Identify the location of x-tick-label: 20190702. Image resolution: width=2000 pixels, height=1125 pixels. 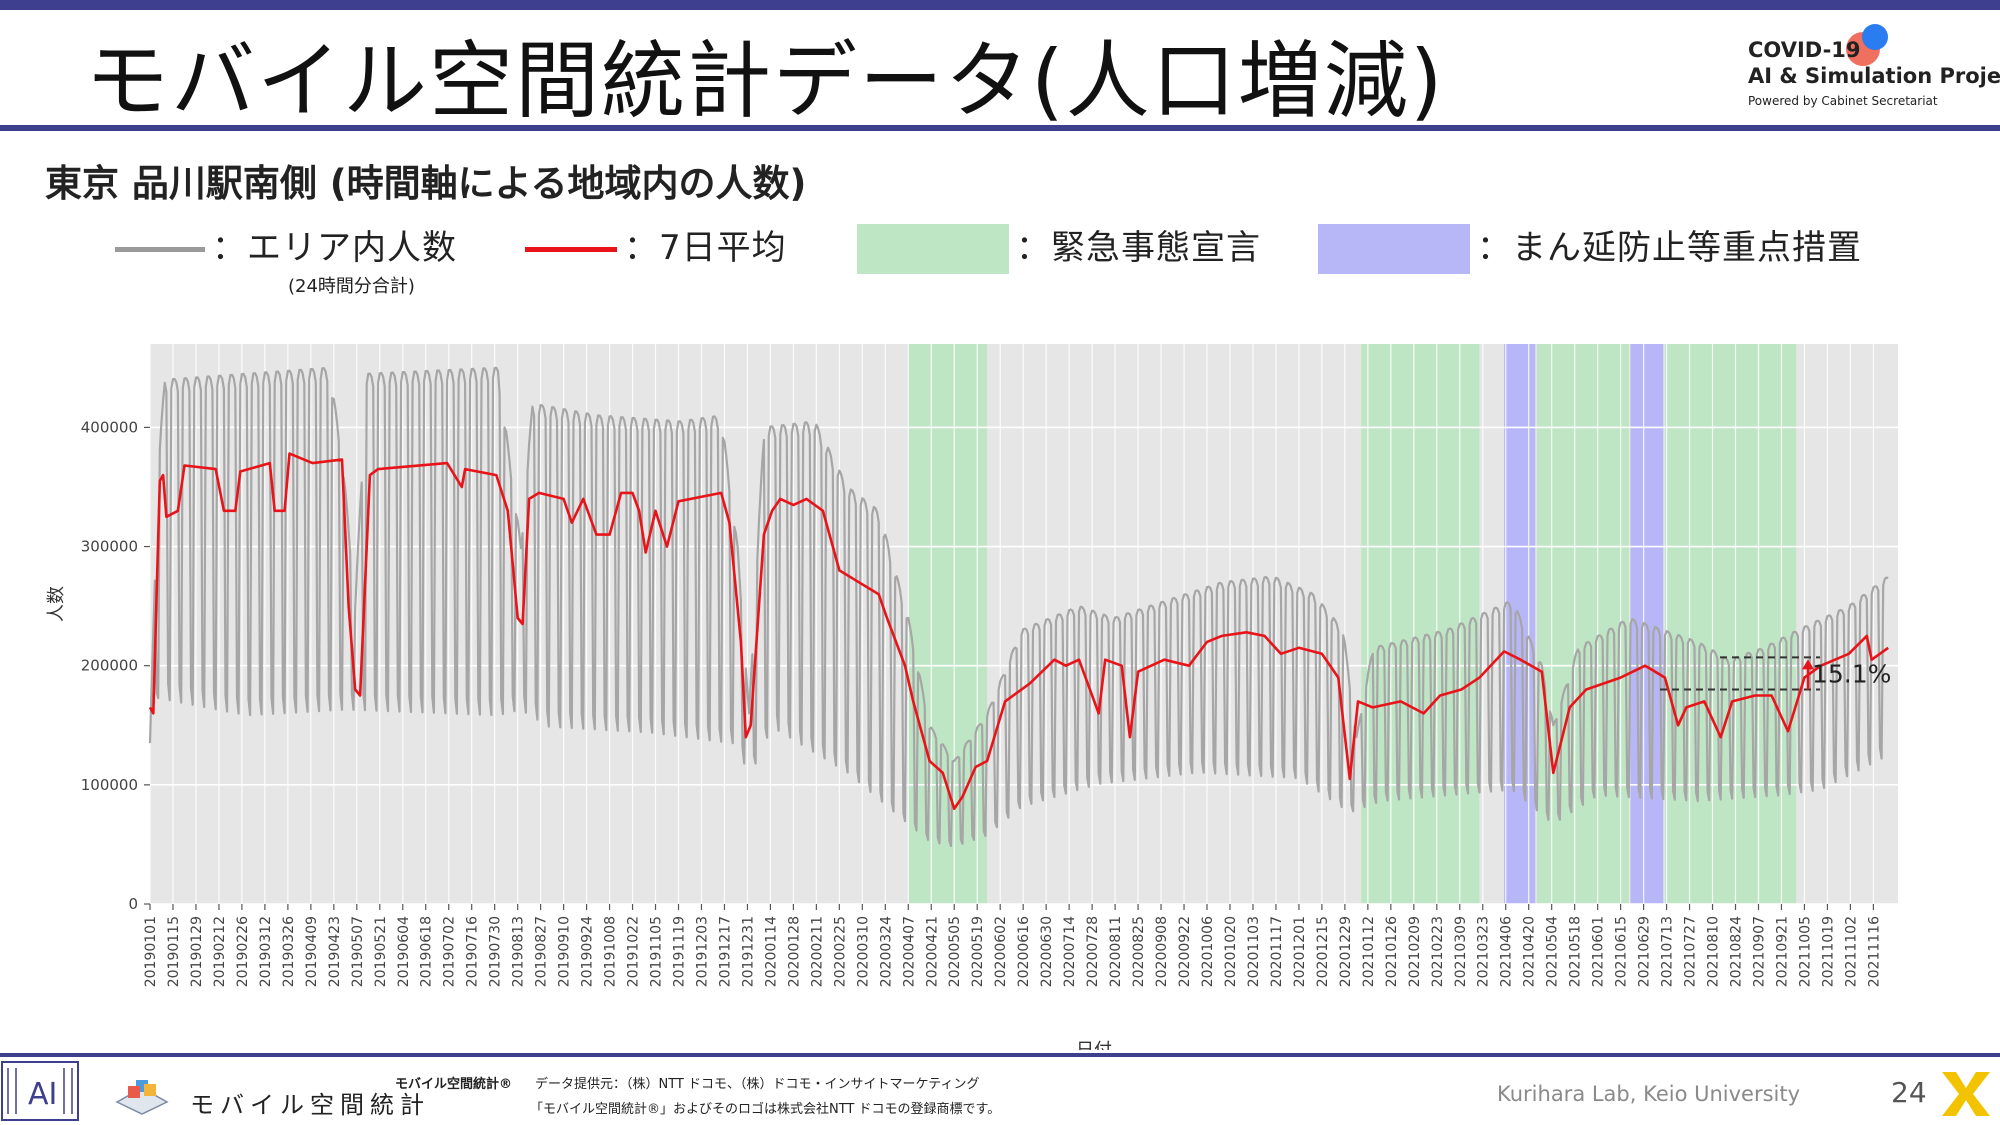
(450, 951).